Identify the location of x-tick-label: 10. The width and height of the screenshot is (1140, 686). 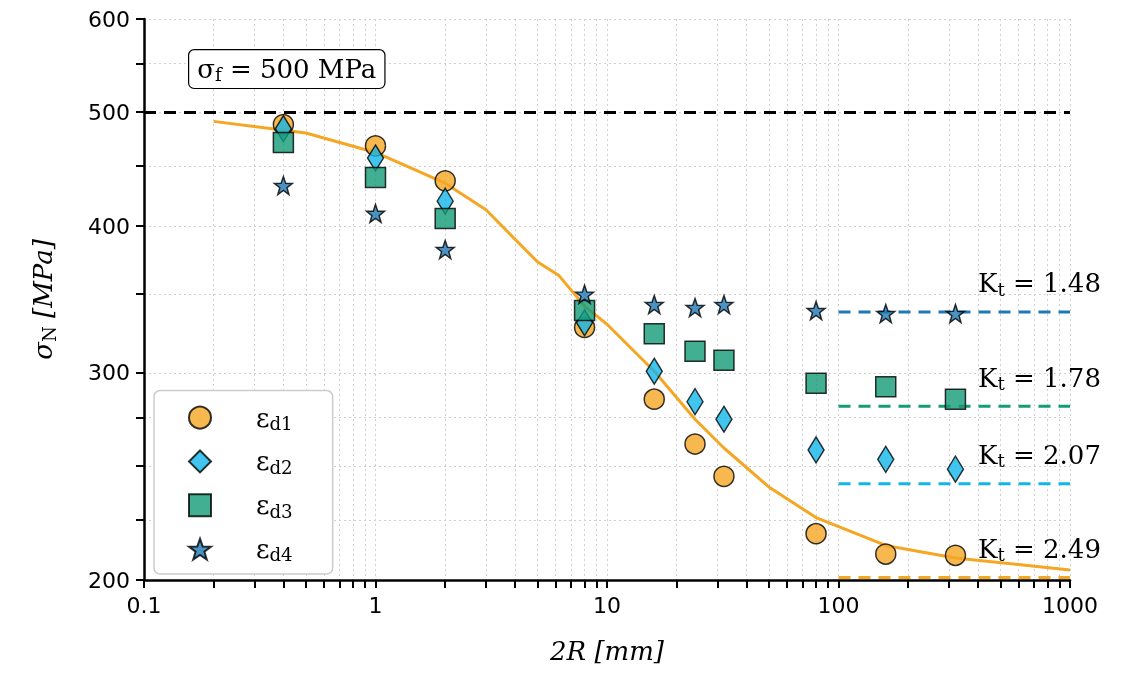
(607, 605).